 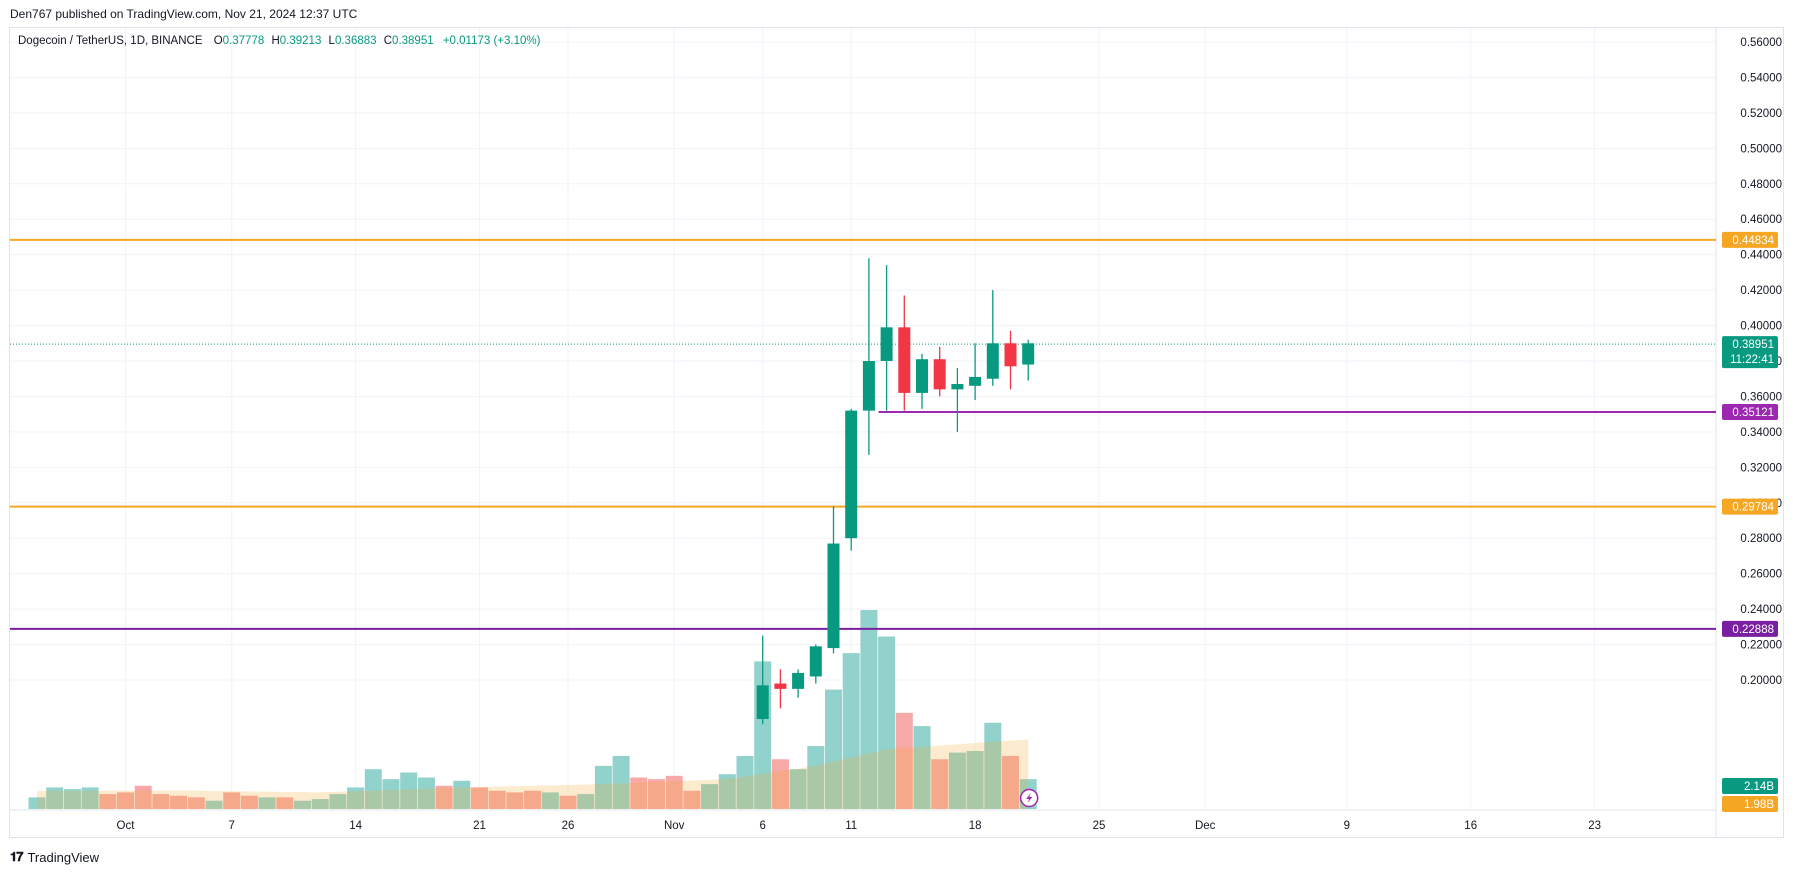 I want to click on lightning-icon, so click(x=1029, y=798).